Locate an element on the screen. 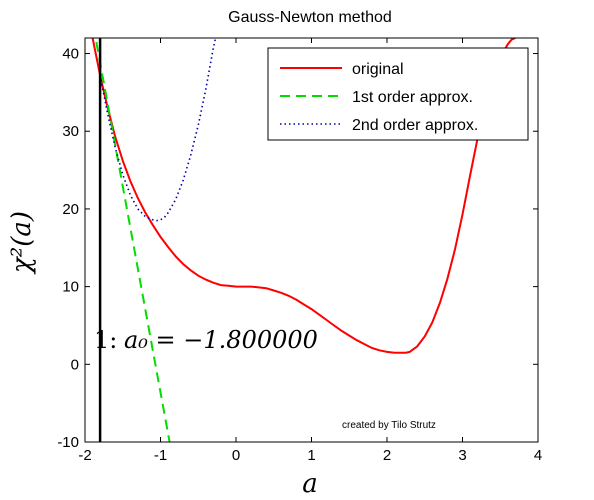 This screenshot has width=594, height=500. y-axis-label: χ²(a) is located at coordinates (22, 243).